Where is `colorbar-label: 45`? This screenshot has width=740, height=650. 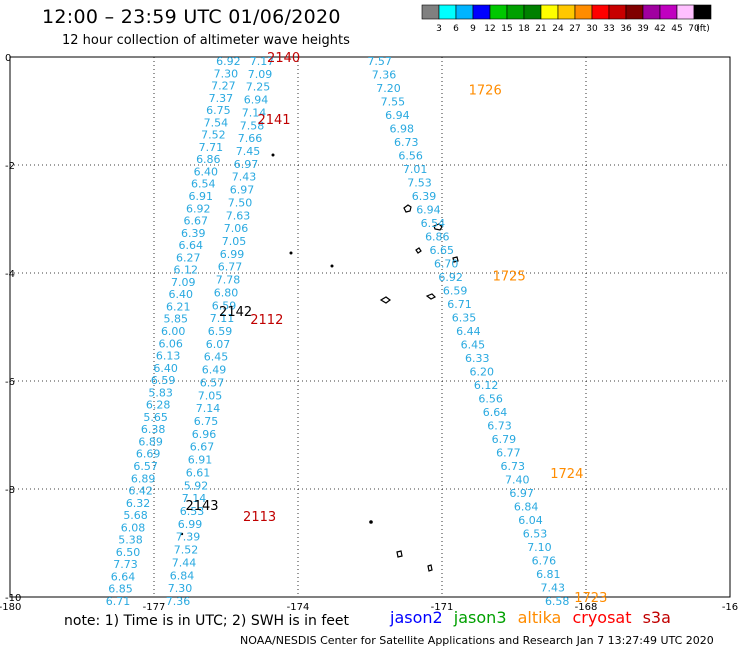 colorbar-label: 45 is located at coordinates (676, 29).